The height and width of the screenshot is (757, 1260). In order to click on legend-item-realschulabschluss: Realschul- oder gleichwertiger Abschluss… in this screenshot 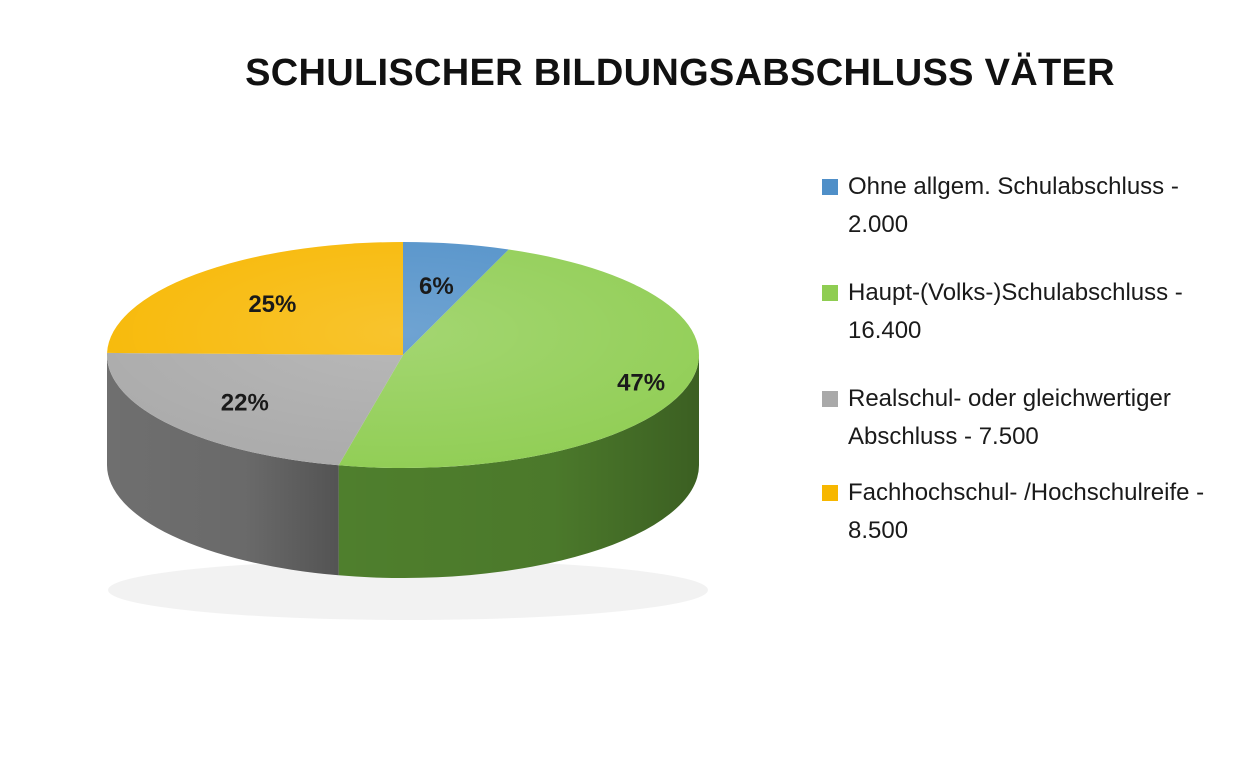, I will do `click(1030, 418)`.